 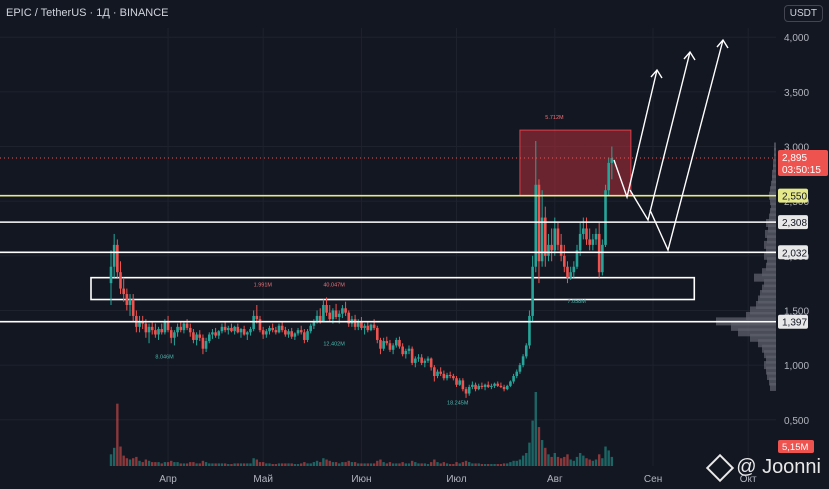 I want to click on currency-badge: USDT, so click(x=803, y=13).